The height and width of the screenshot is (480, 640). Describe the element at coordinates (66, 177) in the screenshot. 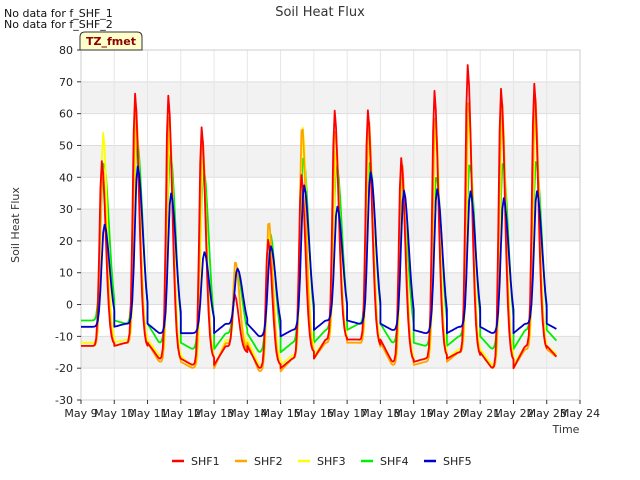

I see `y-tick-label: 40` at that location.